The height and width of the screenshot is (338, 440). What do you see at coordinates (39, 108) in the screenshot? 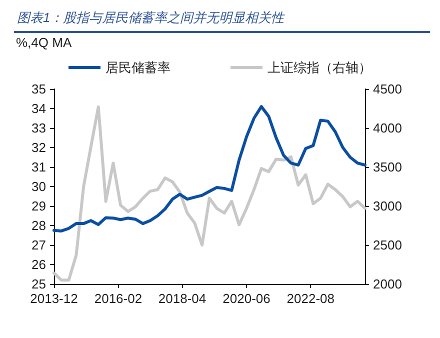
I see `y-tick-label: 34` at bounding box center [39, 108].